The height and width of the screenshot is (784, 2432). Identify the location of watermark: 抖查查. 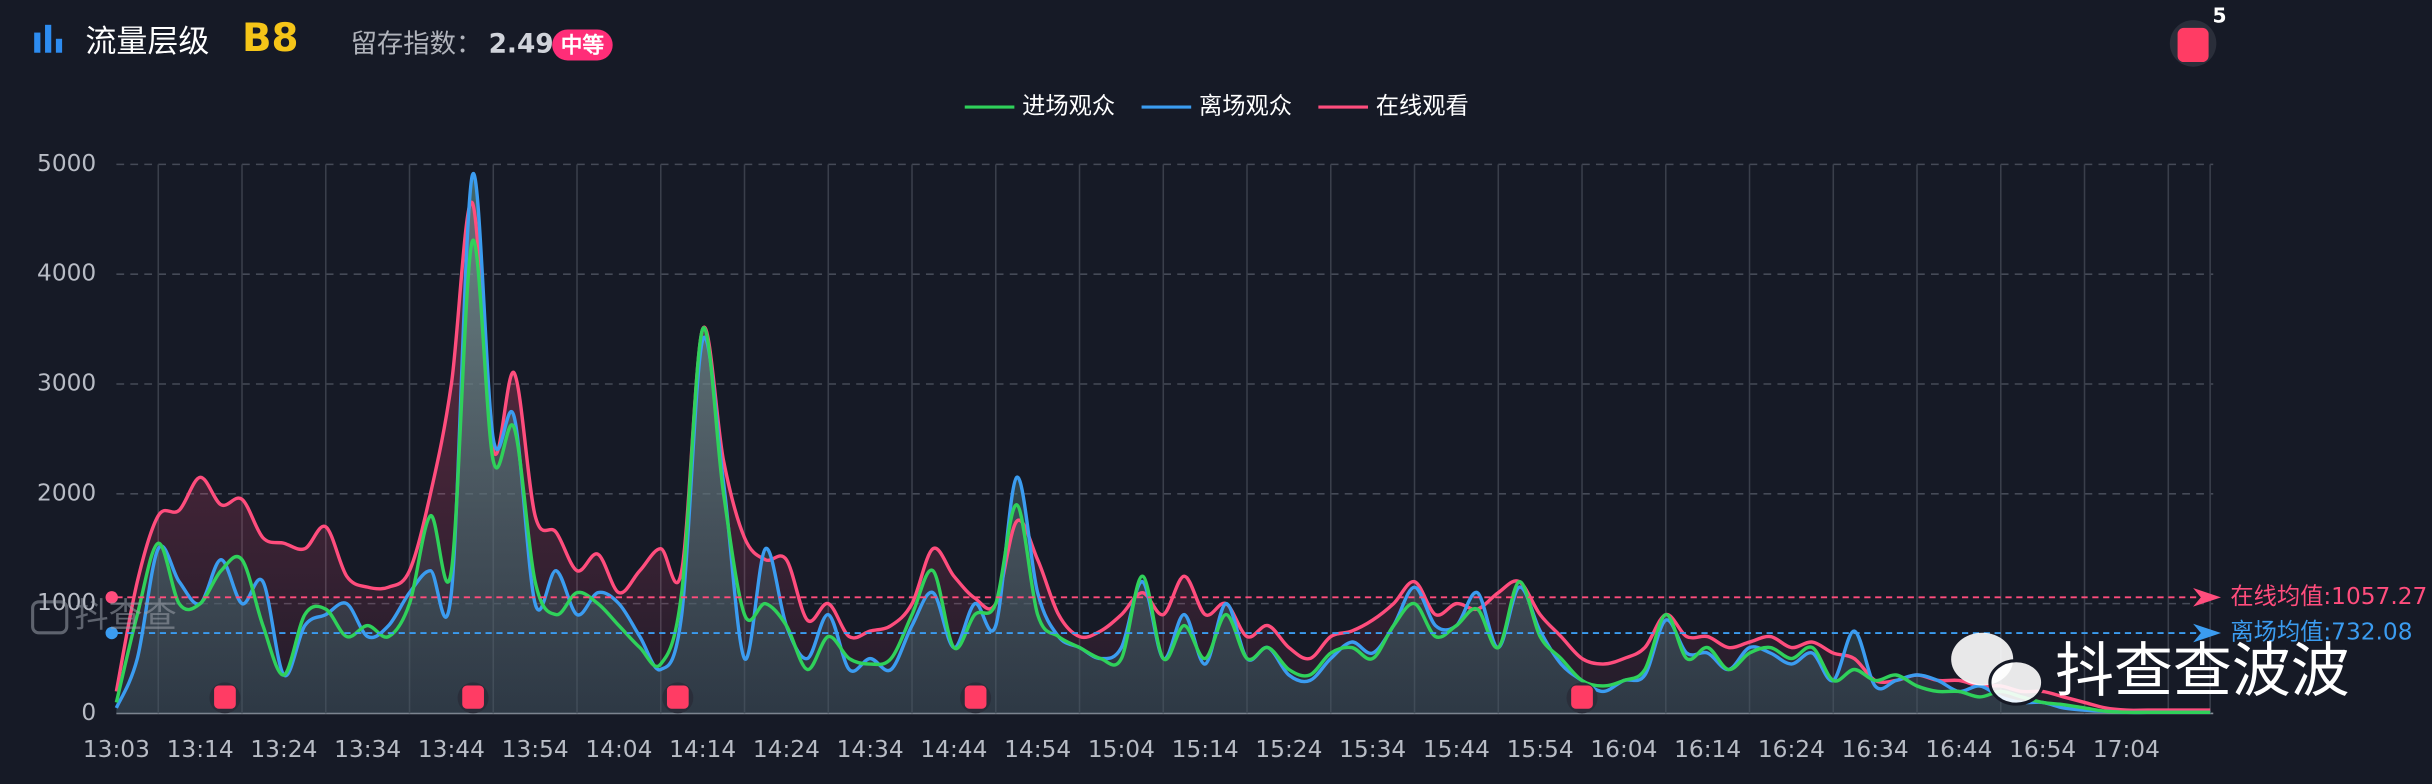
(126, 616).